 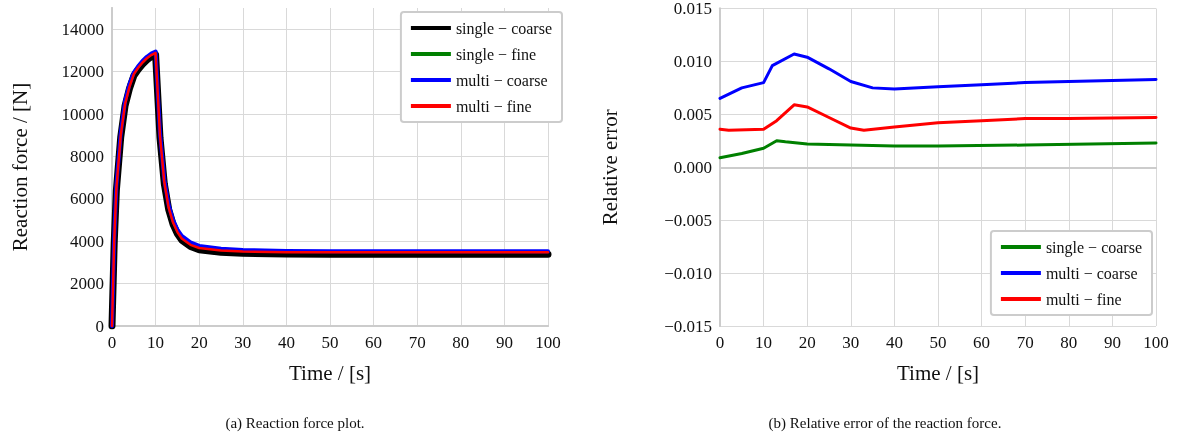 I want to click on y-tick-label: 0.015, so click(x=692, y=9).